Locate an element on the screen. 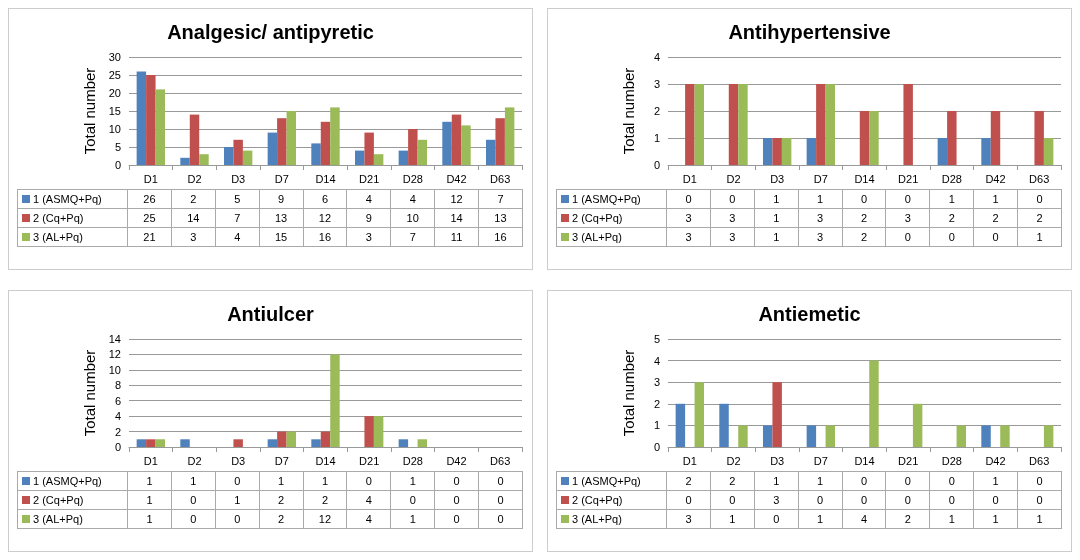 This screenshot has width=1080, height=560. data-label: 13 is located at coordinates (281, 218).